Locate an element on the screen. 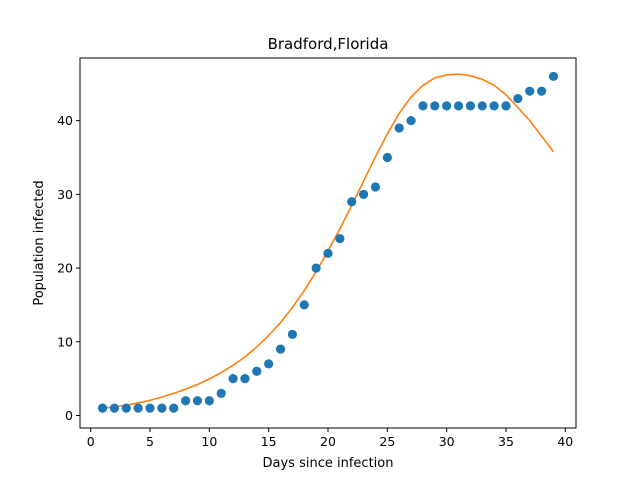 The width and height of the screenshot is (640, 480). x-axis-label: Days since infection is located at coordinates (328, 463).